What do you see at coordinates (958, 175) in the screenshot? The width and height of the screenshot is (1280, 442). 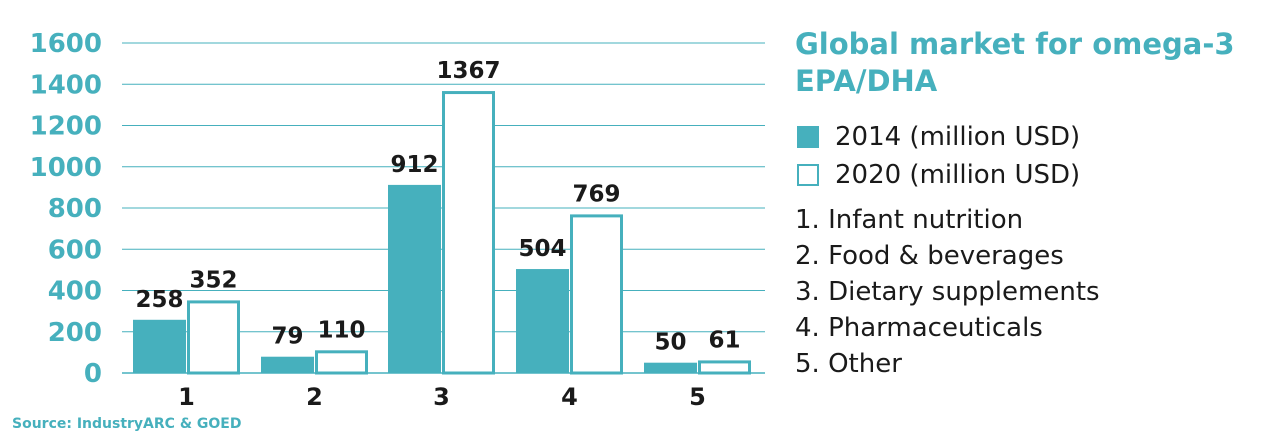 I see `legend-label-2020: 2020 (million USD)` at bounding box center [958, 175].